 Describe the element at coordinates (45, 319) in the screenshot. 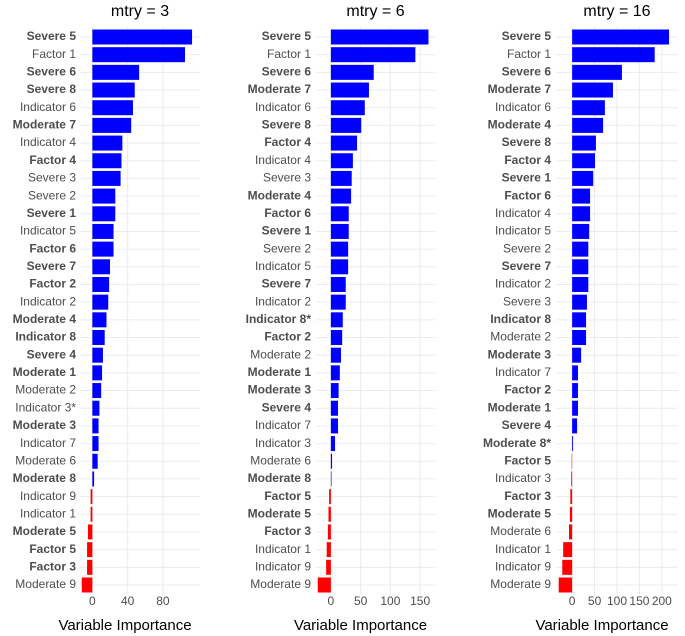

I see `y-tick-label: Moderate 4` at that location.